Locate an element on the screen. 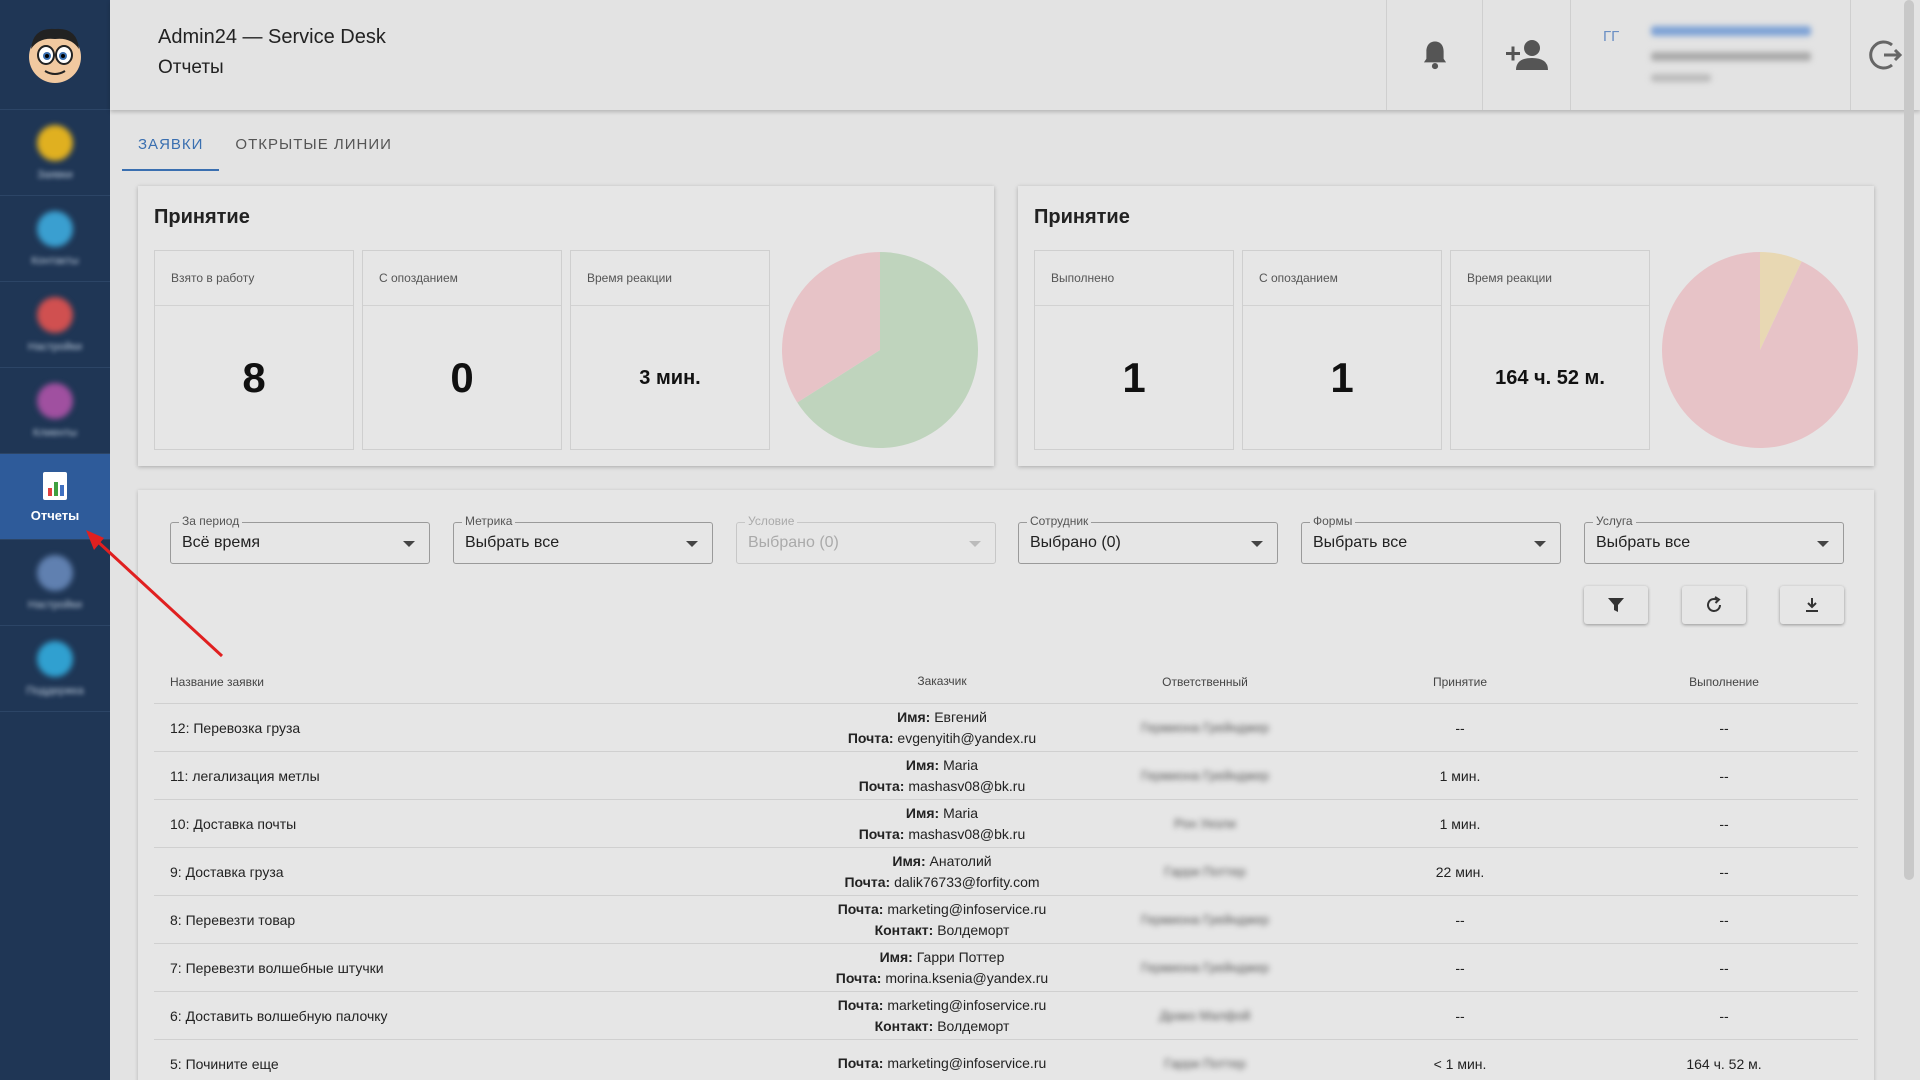  download-button is located at coordinates (1812, 605).